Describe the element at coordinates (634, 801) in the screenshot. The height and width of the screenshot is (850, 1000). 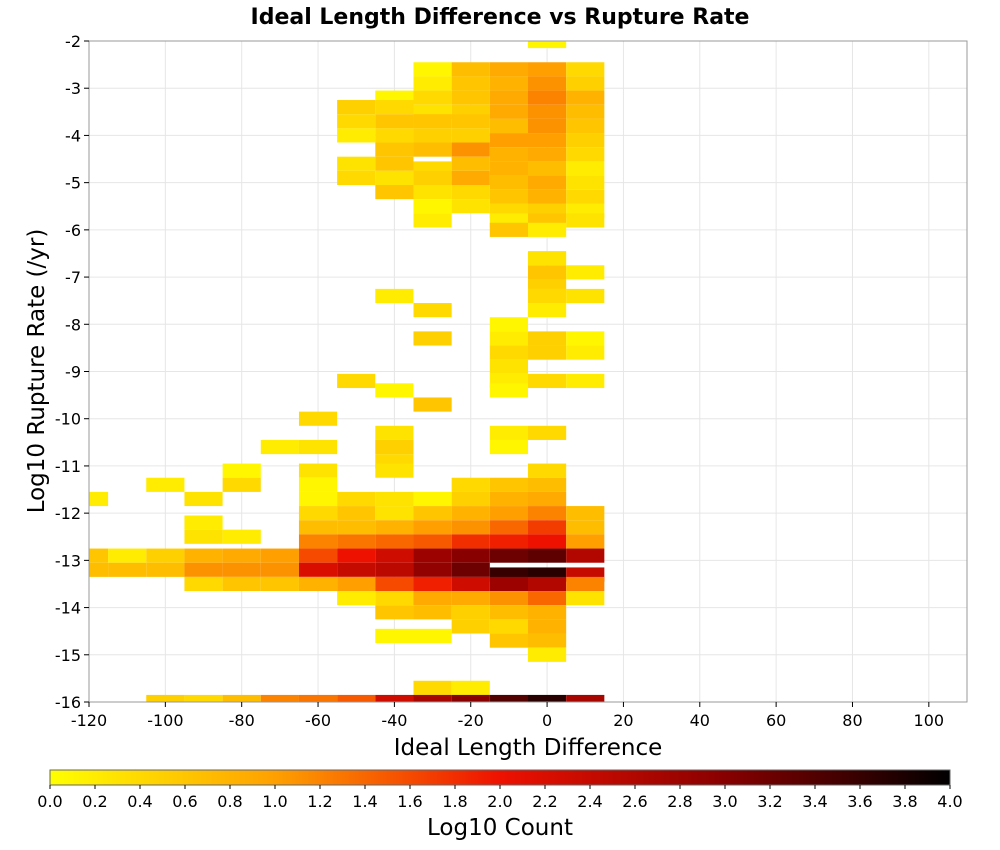
I see `colorbar-tick-label: 2.6` at that location.